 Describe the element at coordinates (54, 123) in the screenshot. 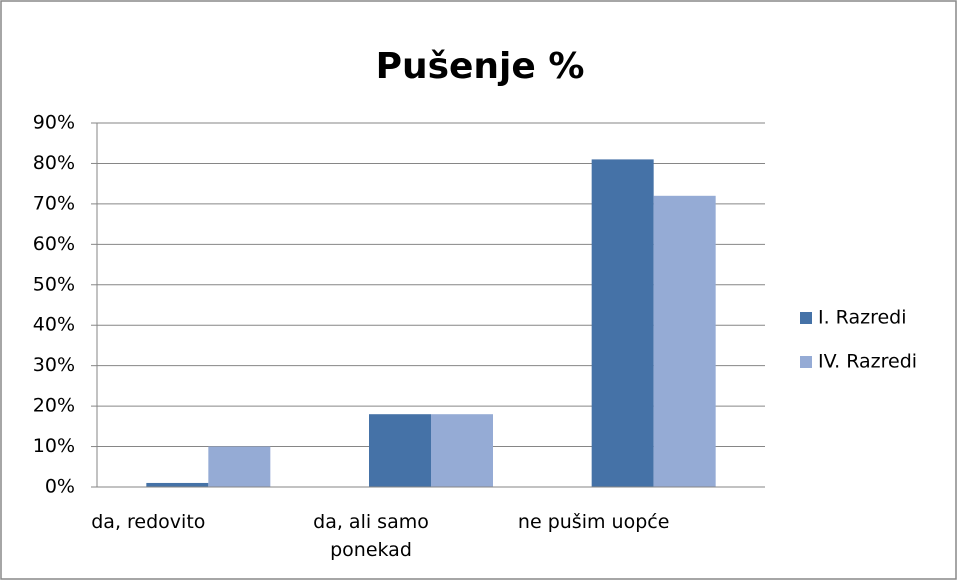

I see `y-tick-label: 90%` at that location.